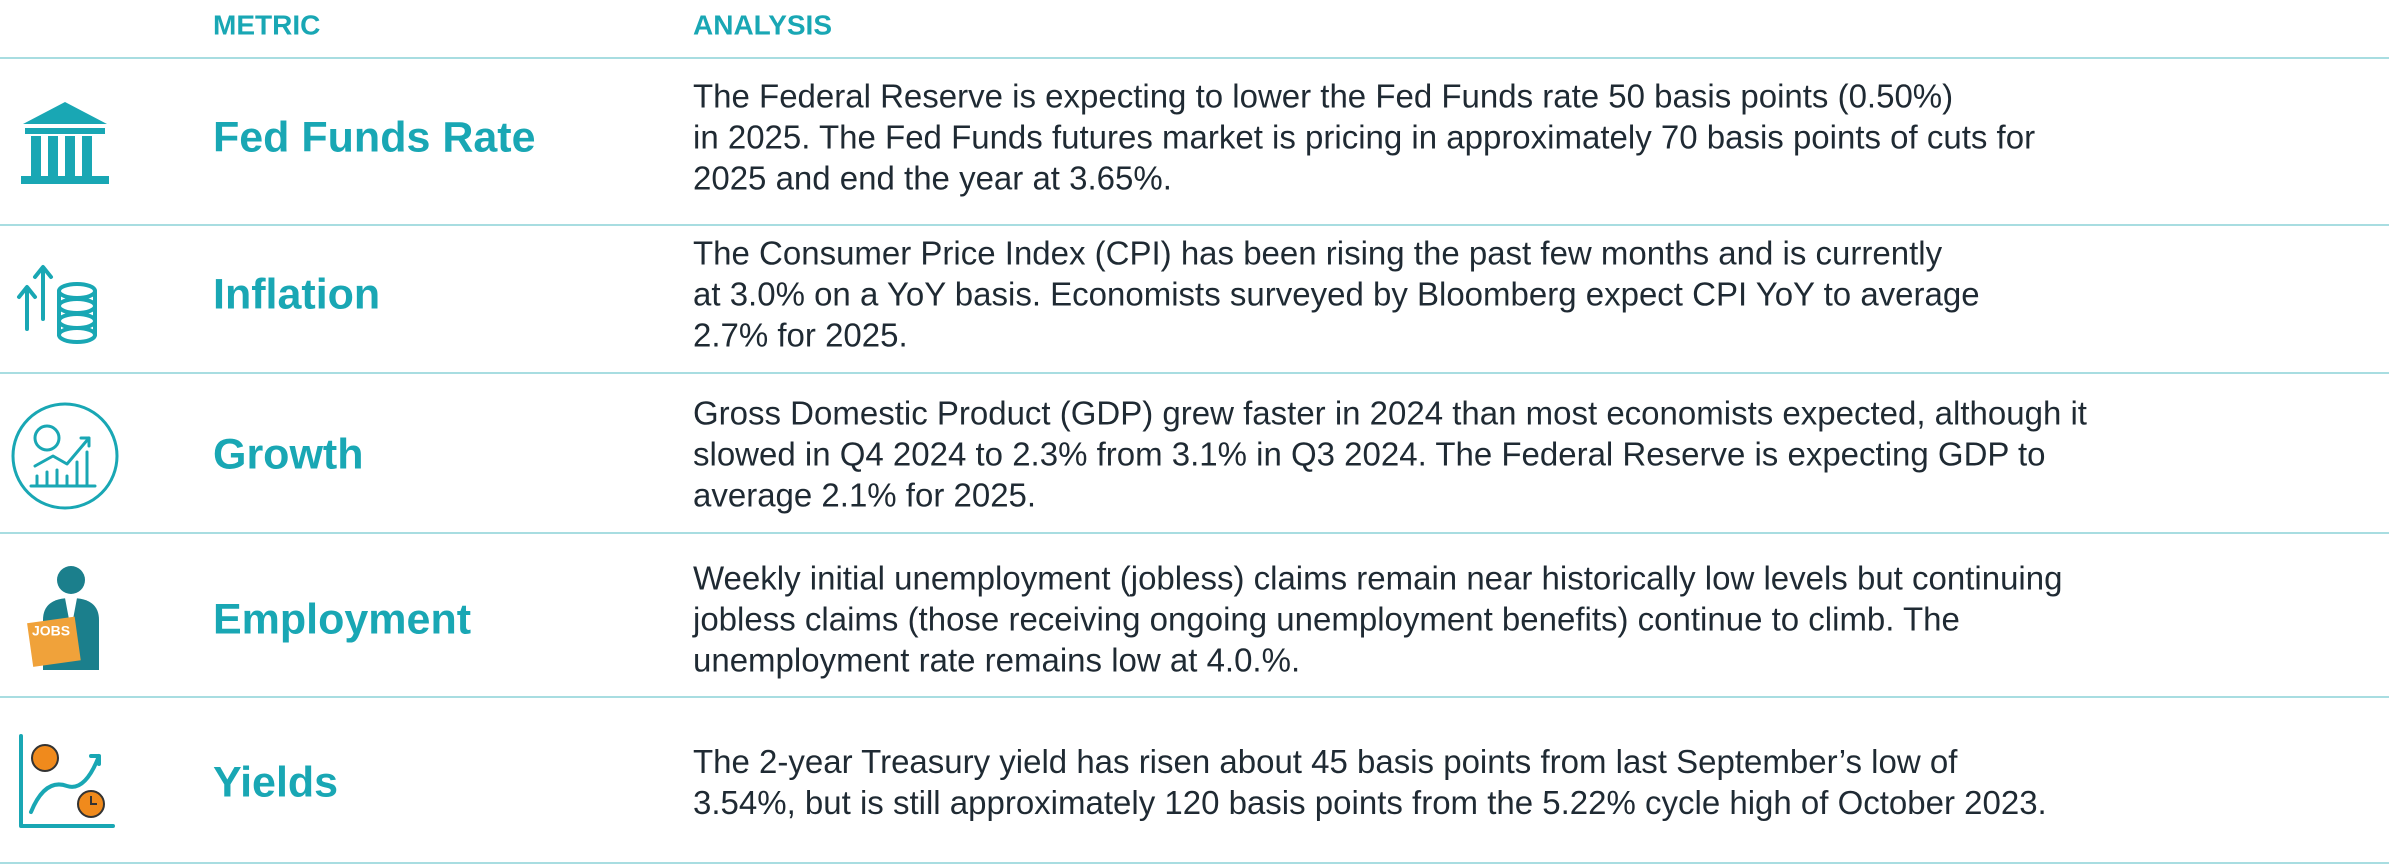  Describe the element at coordinates (288, 454) in the screenshot. I see `metric-name: Growth` at that location.